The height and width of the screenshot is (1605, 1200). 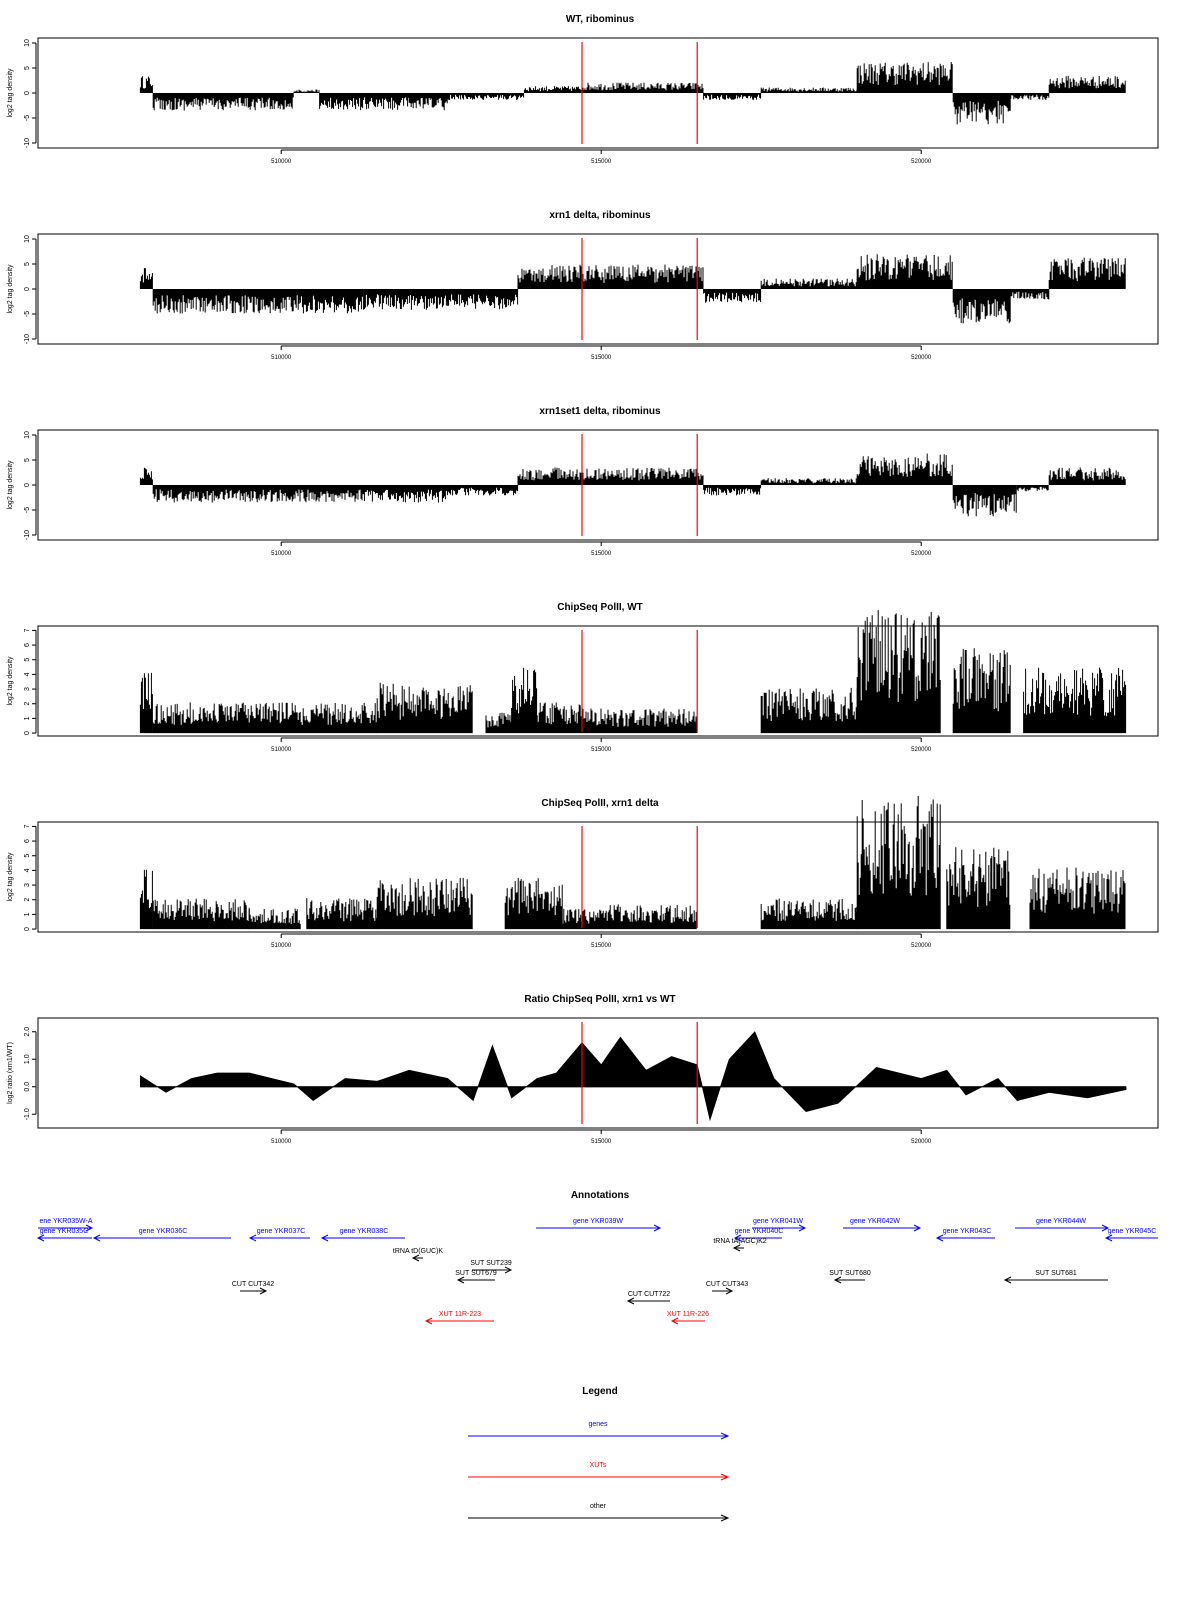 I want to click on annotation-label: ene YKR035W-A, so click(x=65, y=1221).